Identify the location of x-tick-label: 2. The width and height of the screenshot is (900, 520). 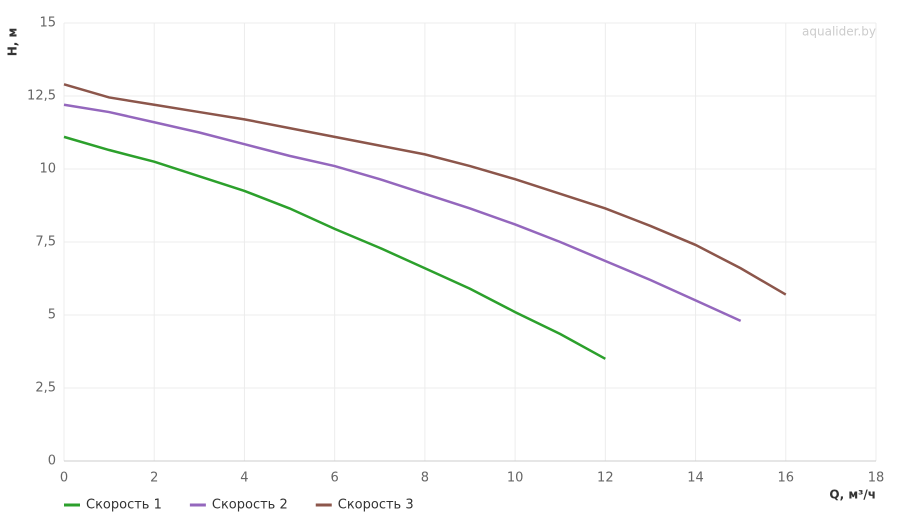
(154, 478).